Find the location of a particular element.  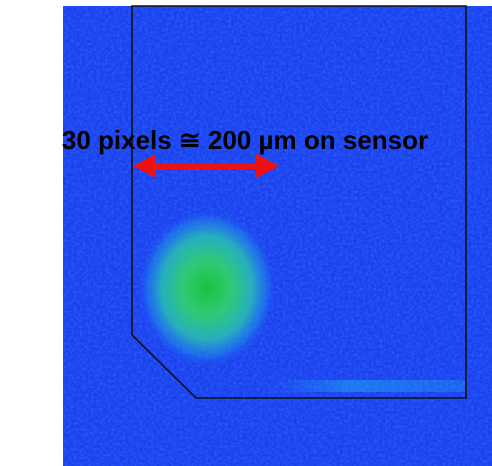

scale-annotation: 30 pixels ≅ 200 µm on sensor is located at coordinates (245, 140).